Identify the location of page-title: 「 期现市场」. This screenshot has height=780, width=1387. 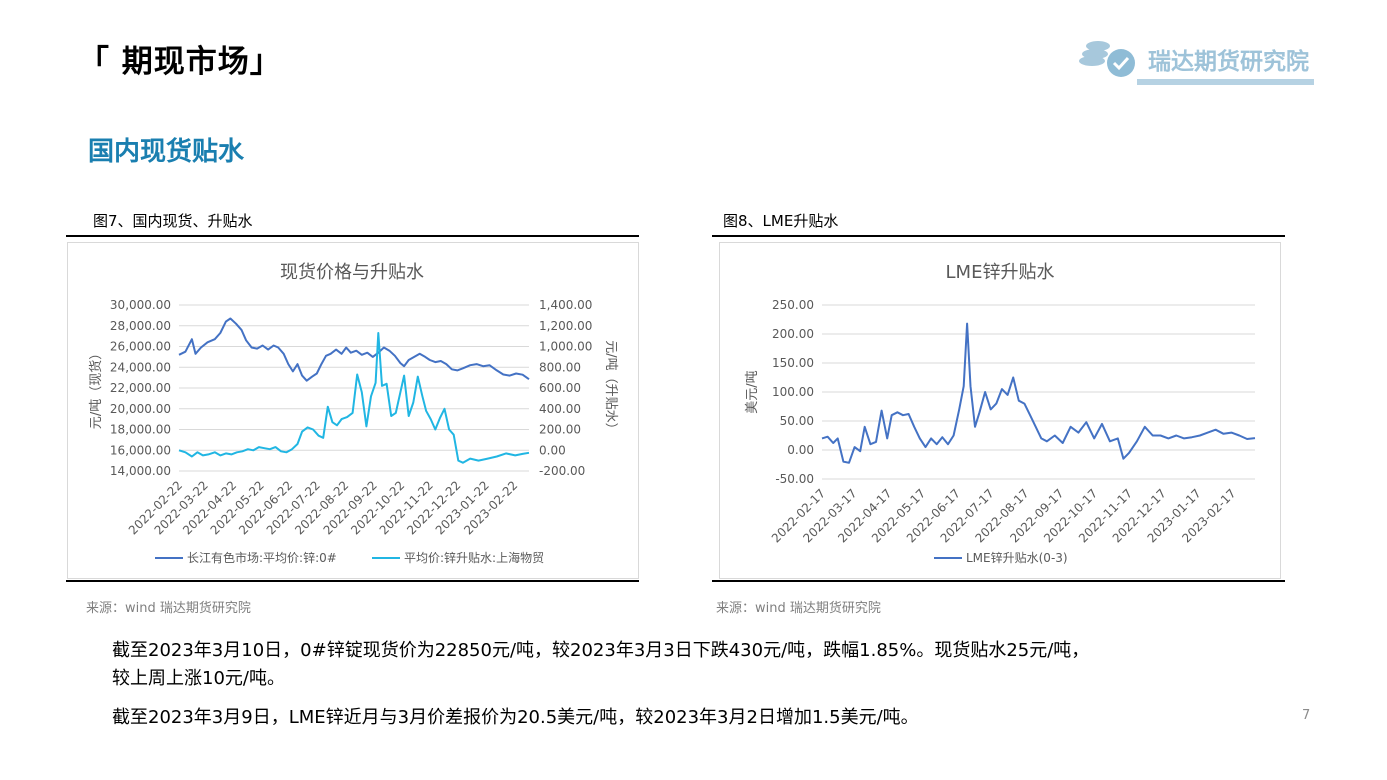
(180, 62).